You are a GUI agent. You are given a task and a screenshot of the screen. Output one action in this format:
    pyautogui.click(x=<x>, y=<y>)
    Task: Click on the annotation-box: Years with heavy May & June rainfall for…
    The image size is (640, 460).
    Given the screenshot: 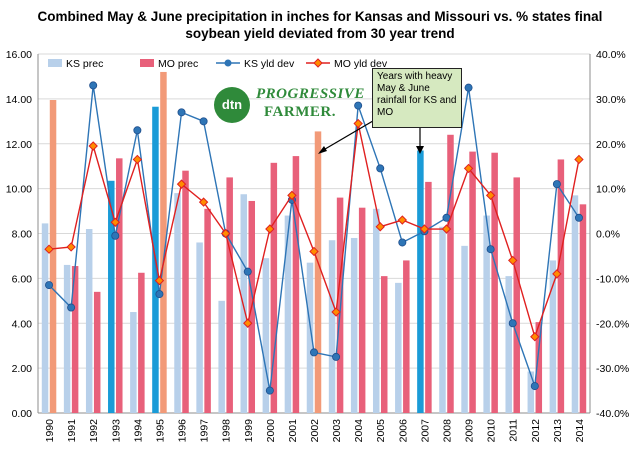 What is the action you would take?
    pyautogui.click(x=417, y=98)
    